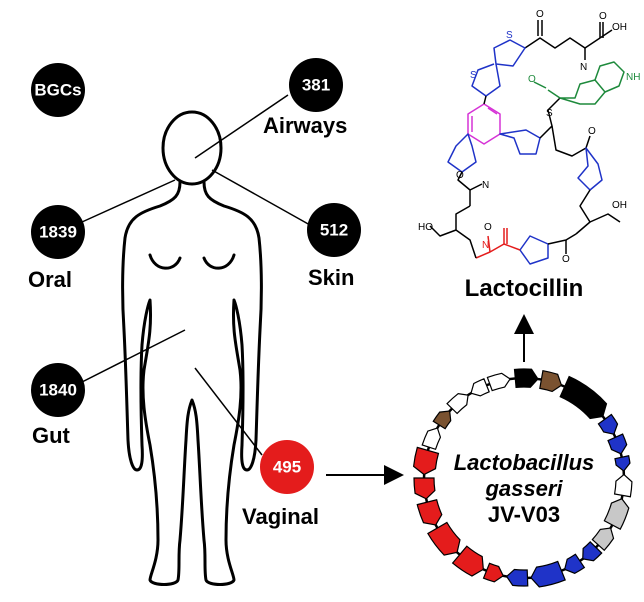  I want to click on site-airways: 381 Airways, so click(305, 98).